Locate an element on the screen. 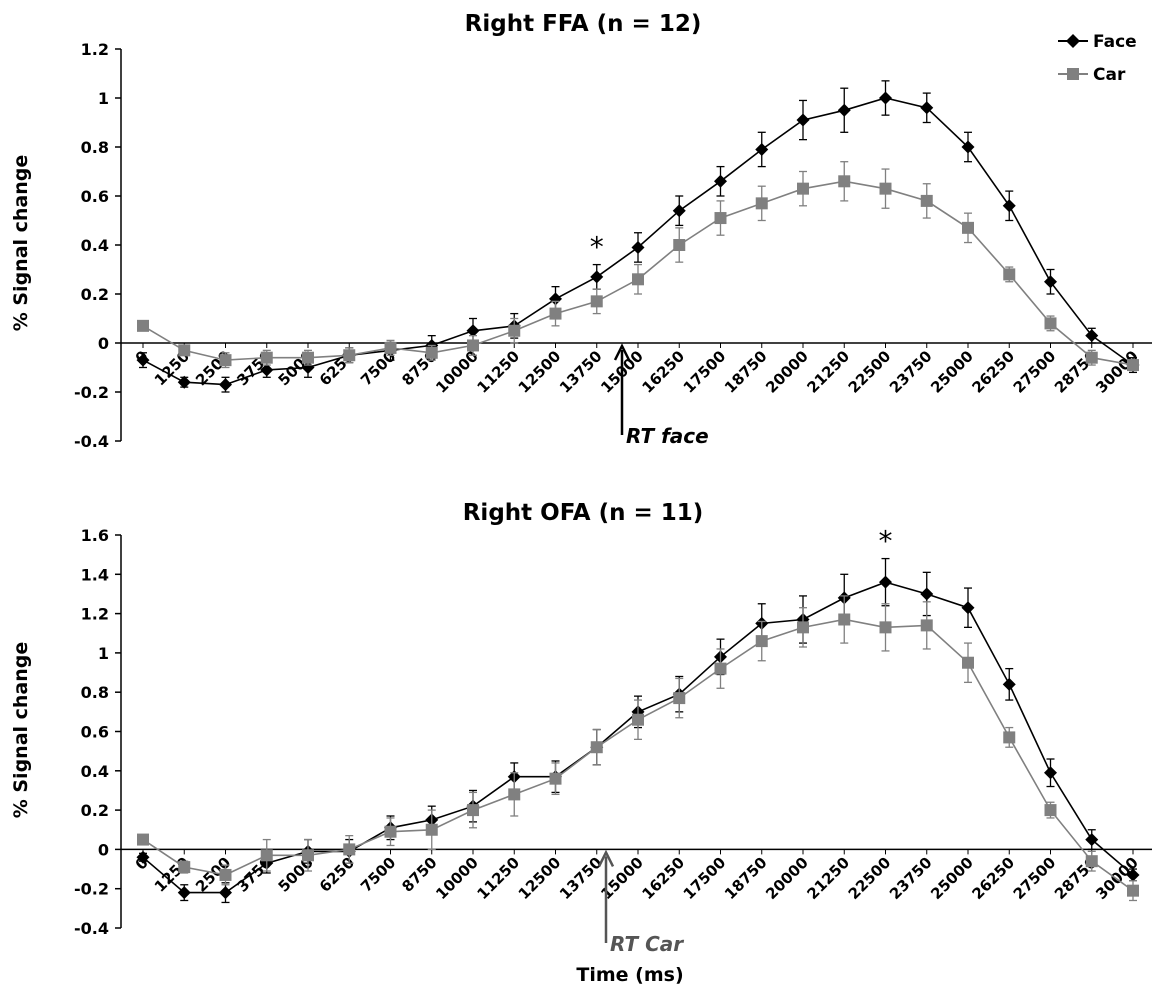 The image size is (1152, 988). chart-1-ylabel: % Signal change is located at coordinates (21, 243).